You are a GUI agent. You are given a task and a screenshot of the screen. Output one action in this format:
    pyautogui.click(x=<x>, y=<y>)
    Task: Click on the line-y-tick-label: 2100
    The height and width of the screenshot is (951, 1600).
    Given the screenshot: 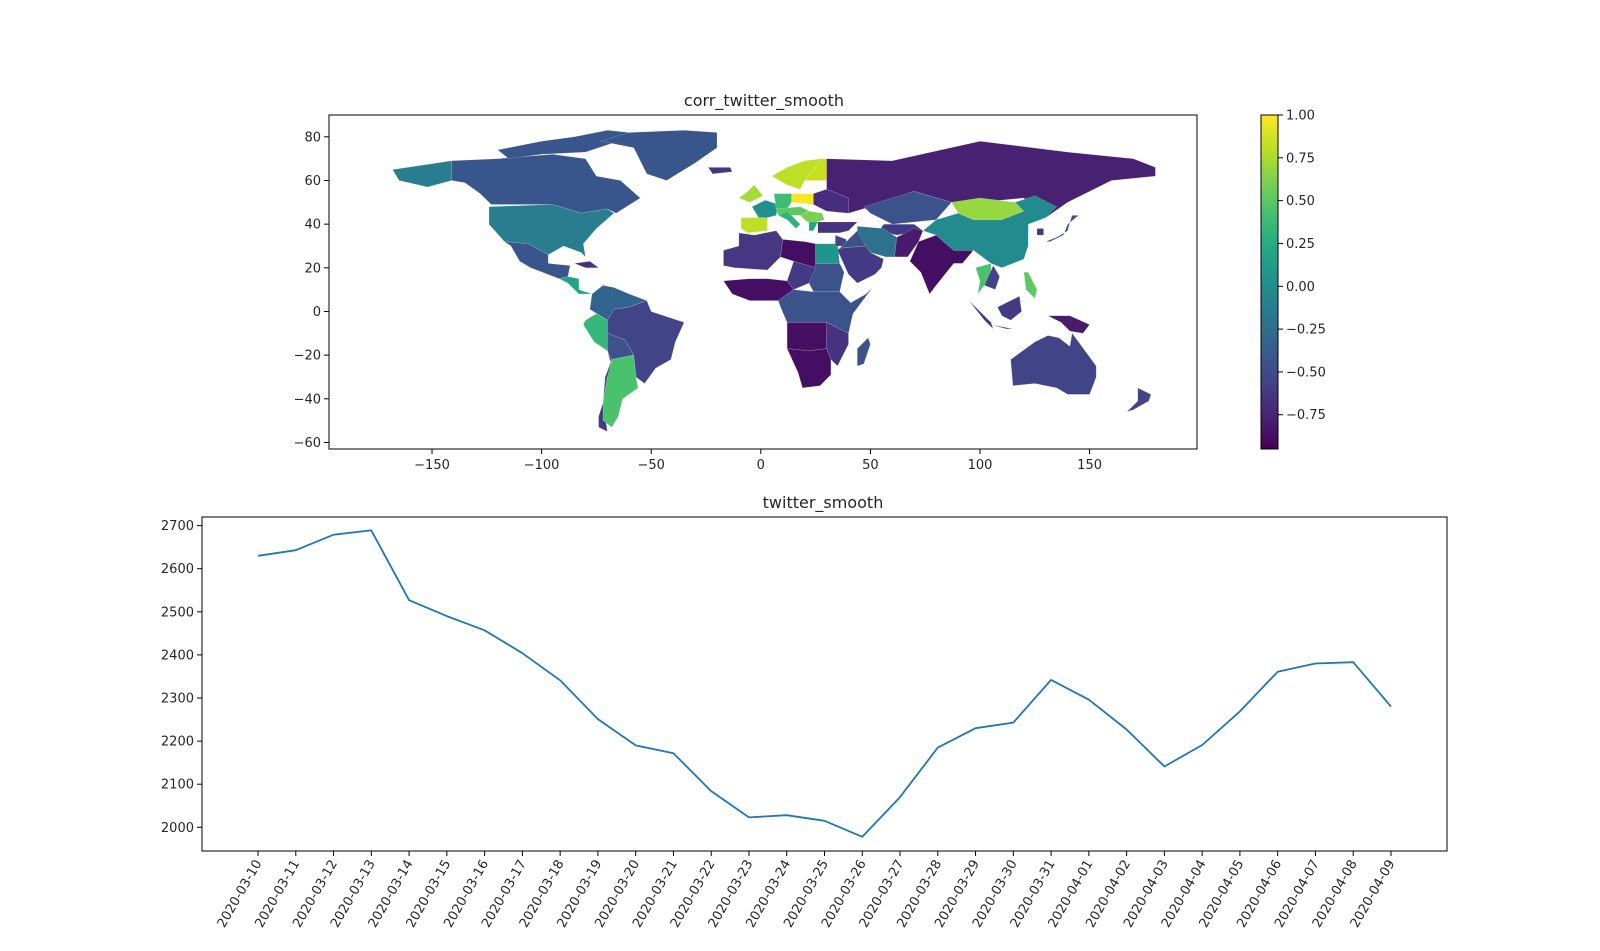 What is the action you would take?
    pyautogui.click(x=177, y=785)
    